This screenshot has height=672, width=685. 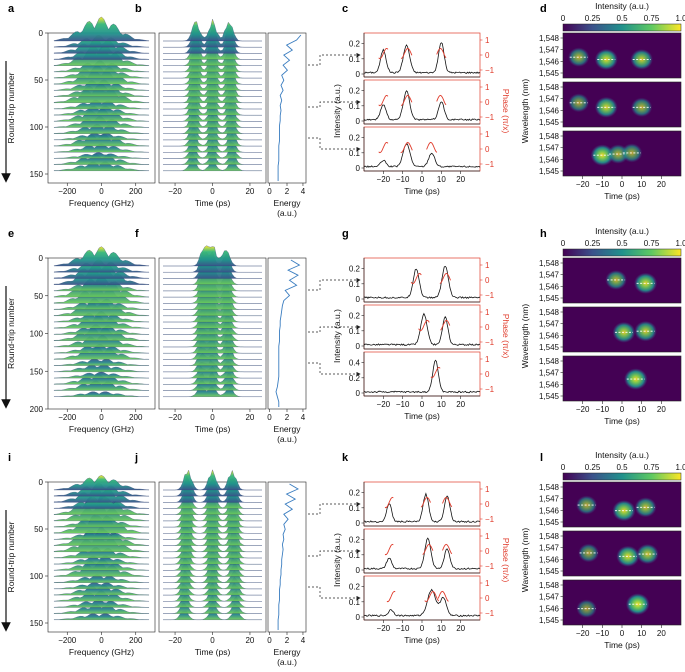 I want to click on plot-frame, so click(x=287, y=108).